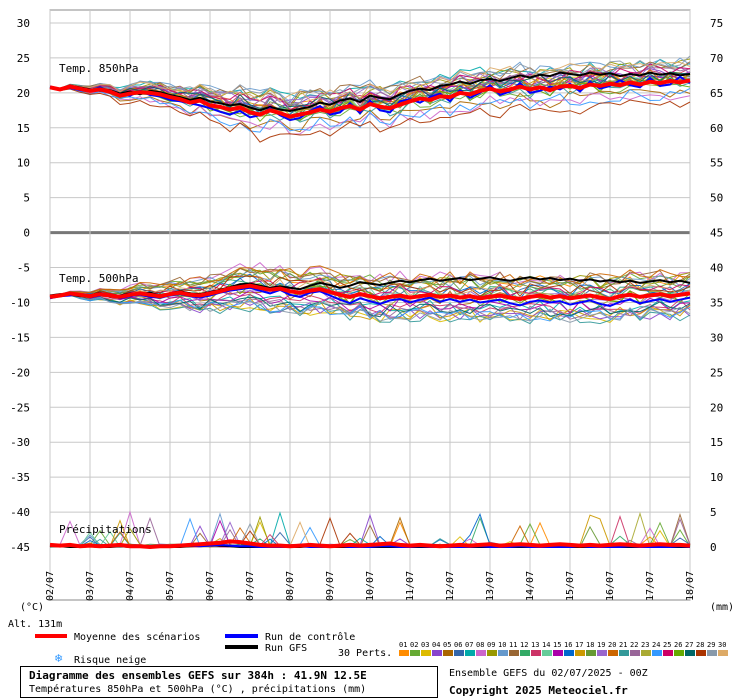 This screenshot has height=700, width=740. Describe the element at coordinates (20, 512) in the screenshot. I see `left-tick-label: -40` at that location.